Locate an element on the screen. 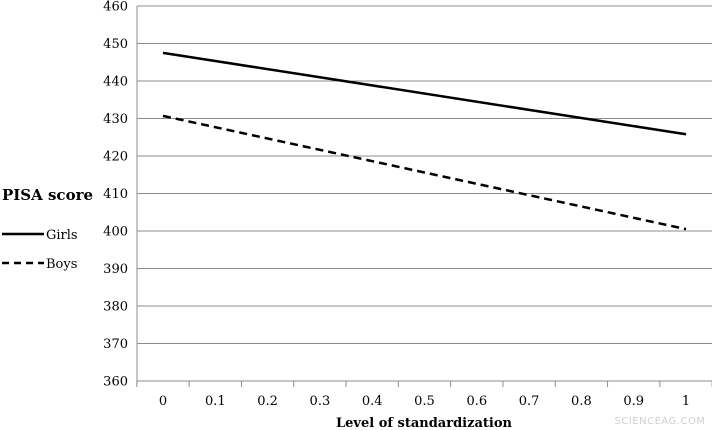 The image size is (712, 430). y-tick-label-370: 370 is located at coordinates (115, 344).